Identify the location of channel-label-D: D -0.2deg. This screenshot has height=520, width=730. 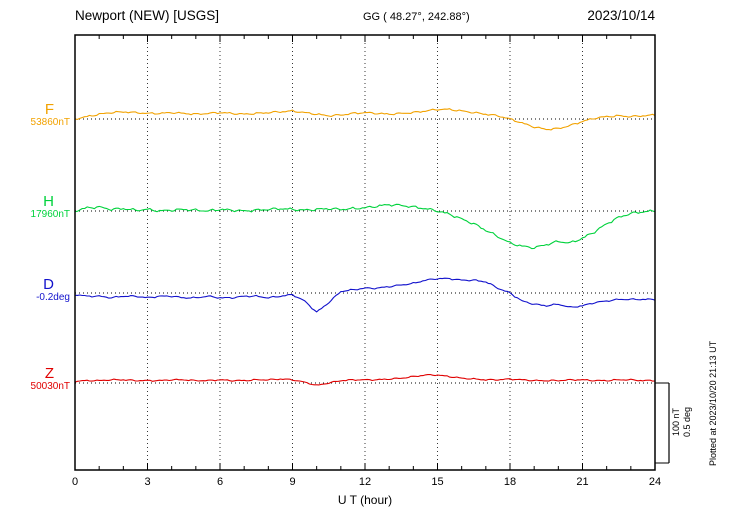
(35, 290).